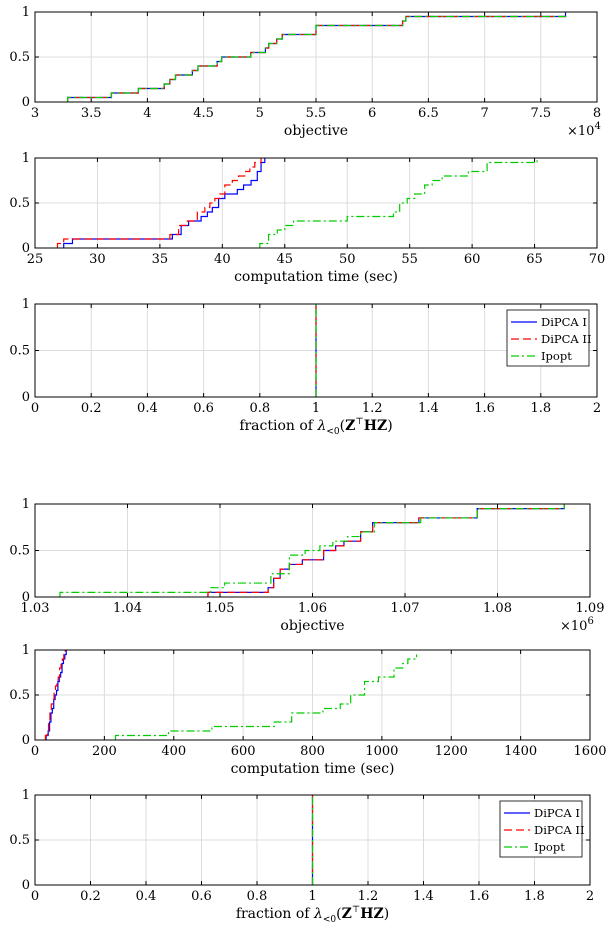 This screenshot has width=615, height=927. What do you see at coordinates (164, 203) in the screenshot?
I see `series-line-dipca-i` at bounding box center [164, 203].